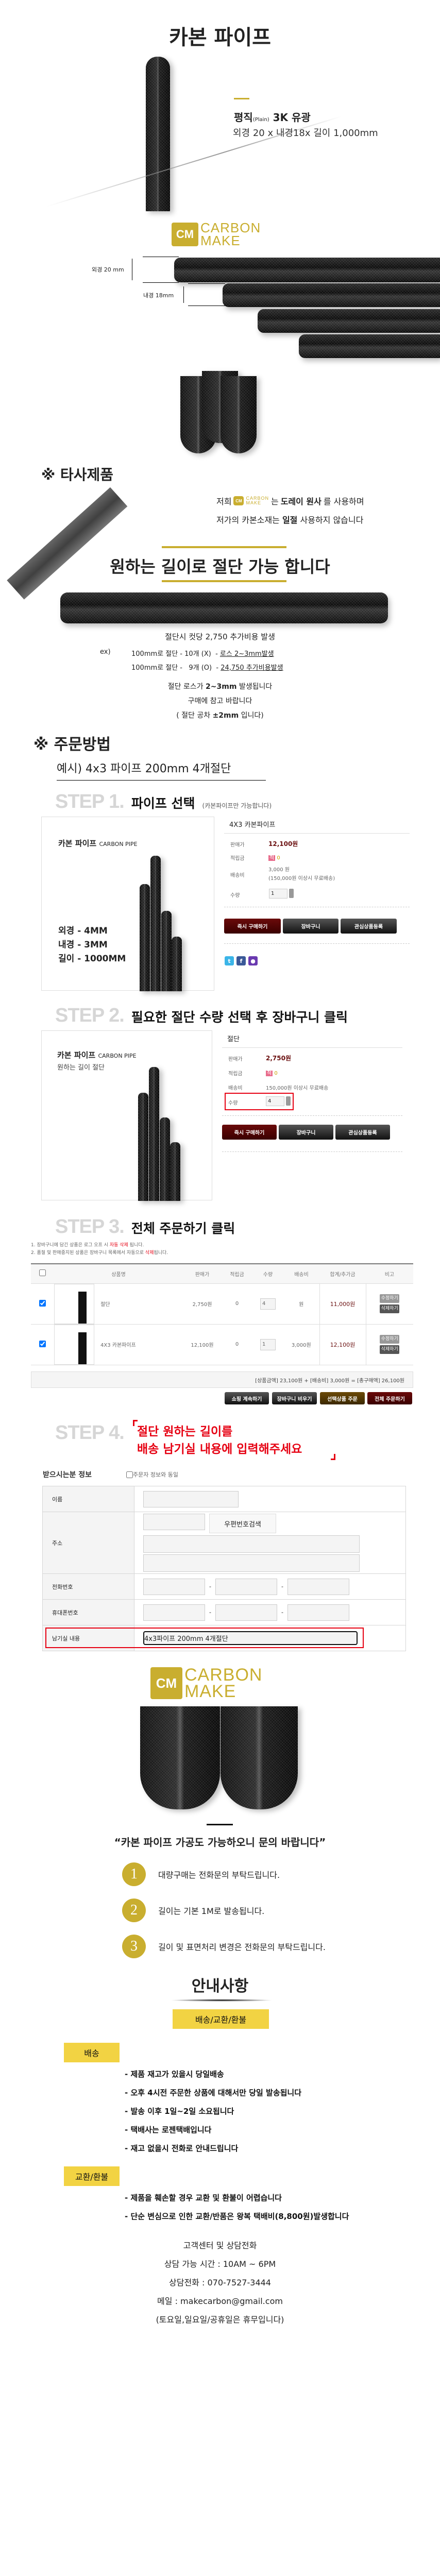 This screenshot has height=2576, width=440. Describe the element at coordinates (246, 654) in the screenshot. I see `text: 로스 2~3mm발생` at that location.